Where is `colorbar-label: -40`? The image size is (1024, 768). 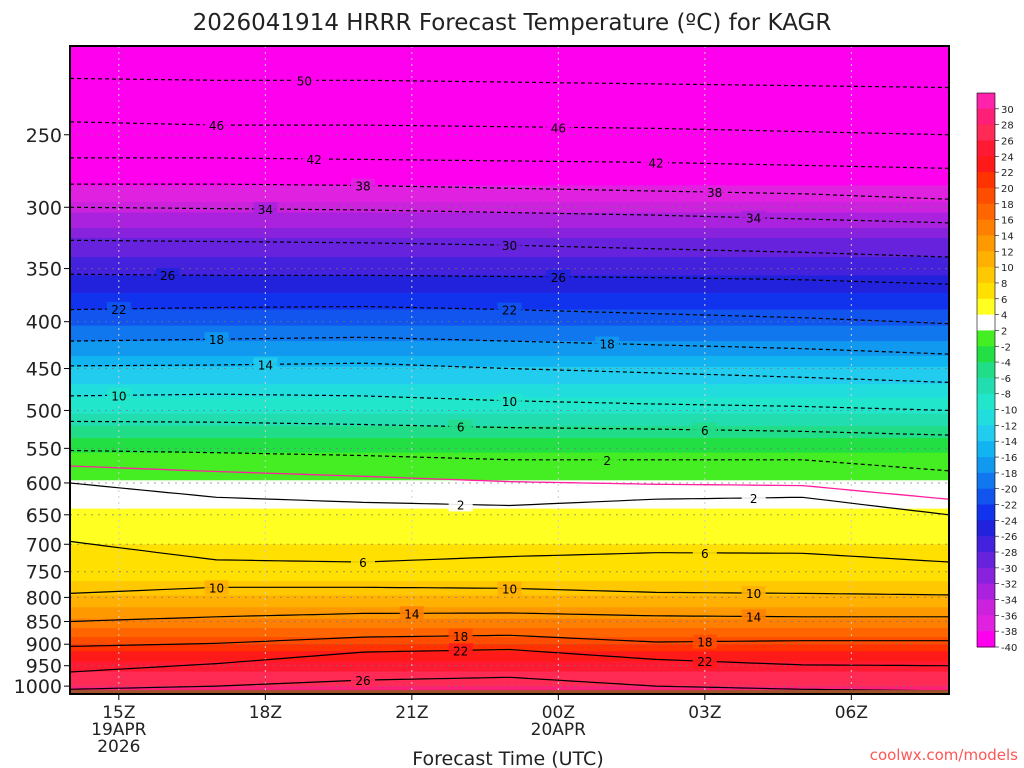 colorbar-label: -40 is located at coordinates (1009, 648).